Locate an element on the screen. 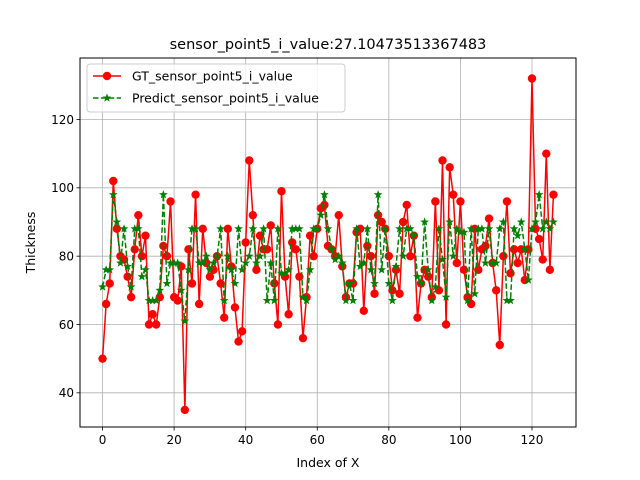  y-tick-label: 40 is located at coordinates (66, 393).